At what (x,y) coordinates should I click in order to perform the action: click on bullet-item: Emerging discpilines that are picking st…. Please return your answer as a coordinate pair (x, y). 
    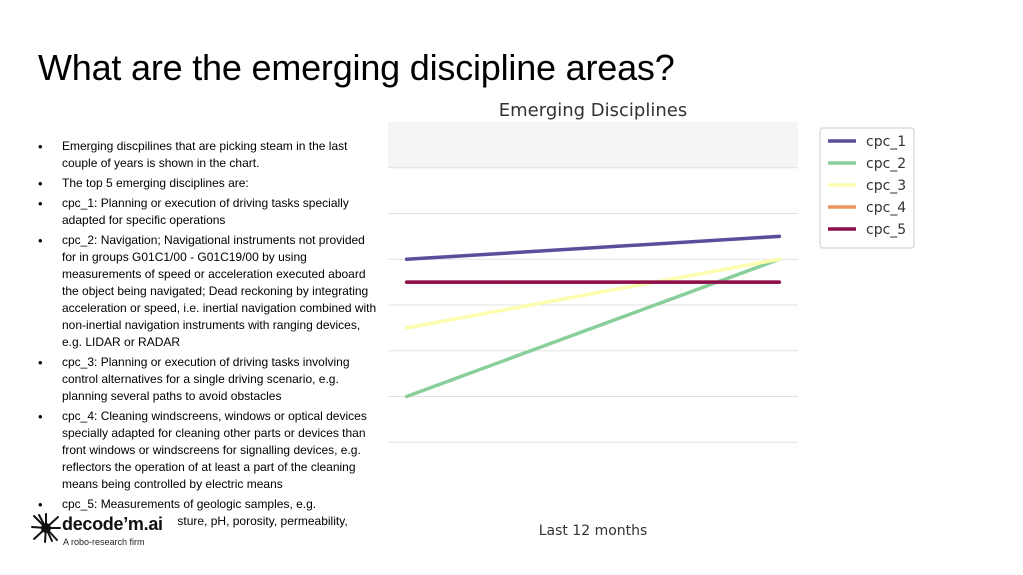
    Looking at the image, I should click on (208, 155).